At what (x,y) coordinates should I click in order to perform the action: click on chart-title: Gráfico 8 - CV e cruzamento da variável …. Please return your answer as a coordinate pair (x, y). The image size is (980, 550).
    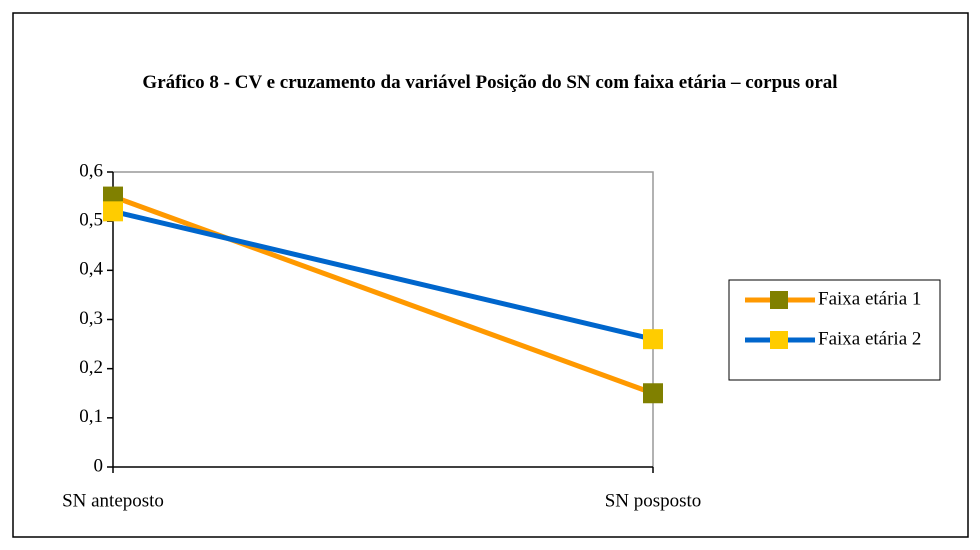
    Looking at the image, I should click on (490, 82).